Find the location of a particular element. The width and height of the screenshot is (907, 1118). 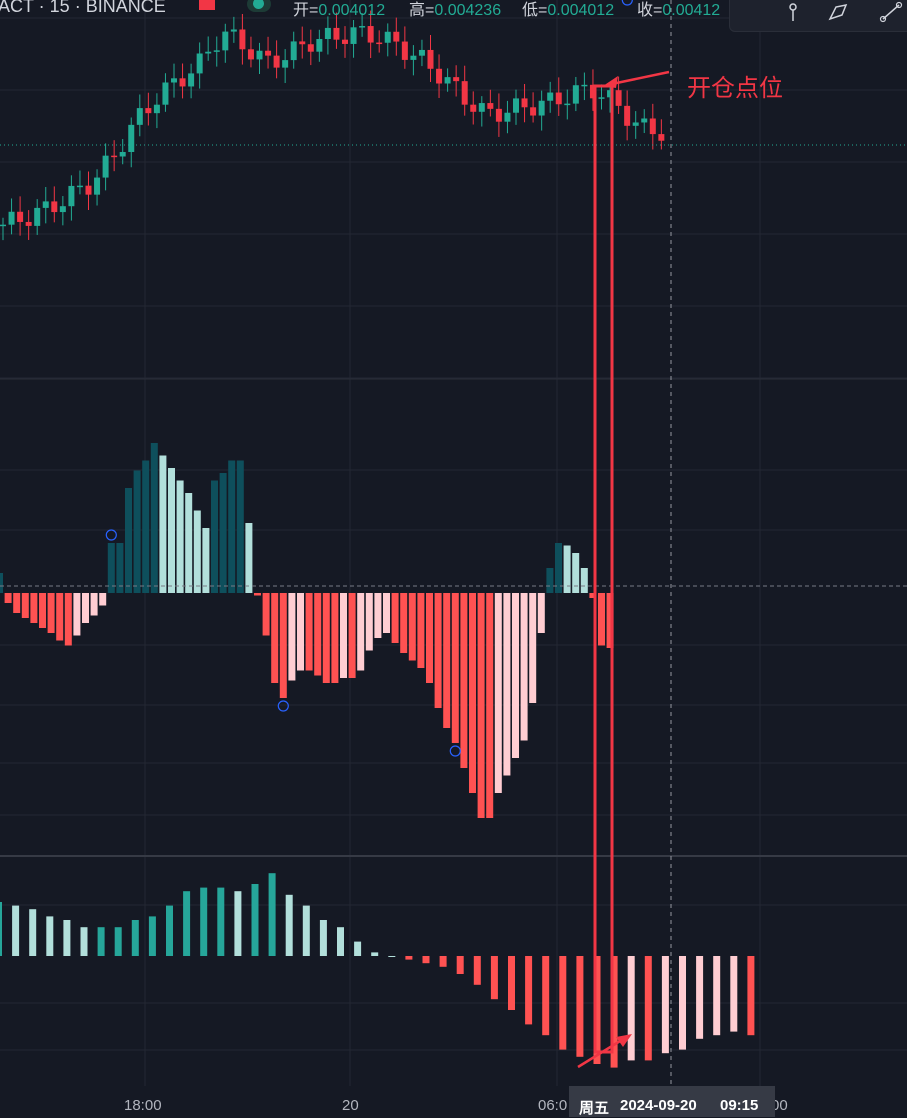

annotation-arrow-top is located at coordinates (636, 79).